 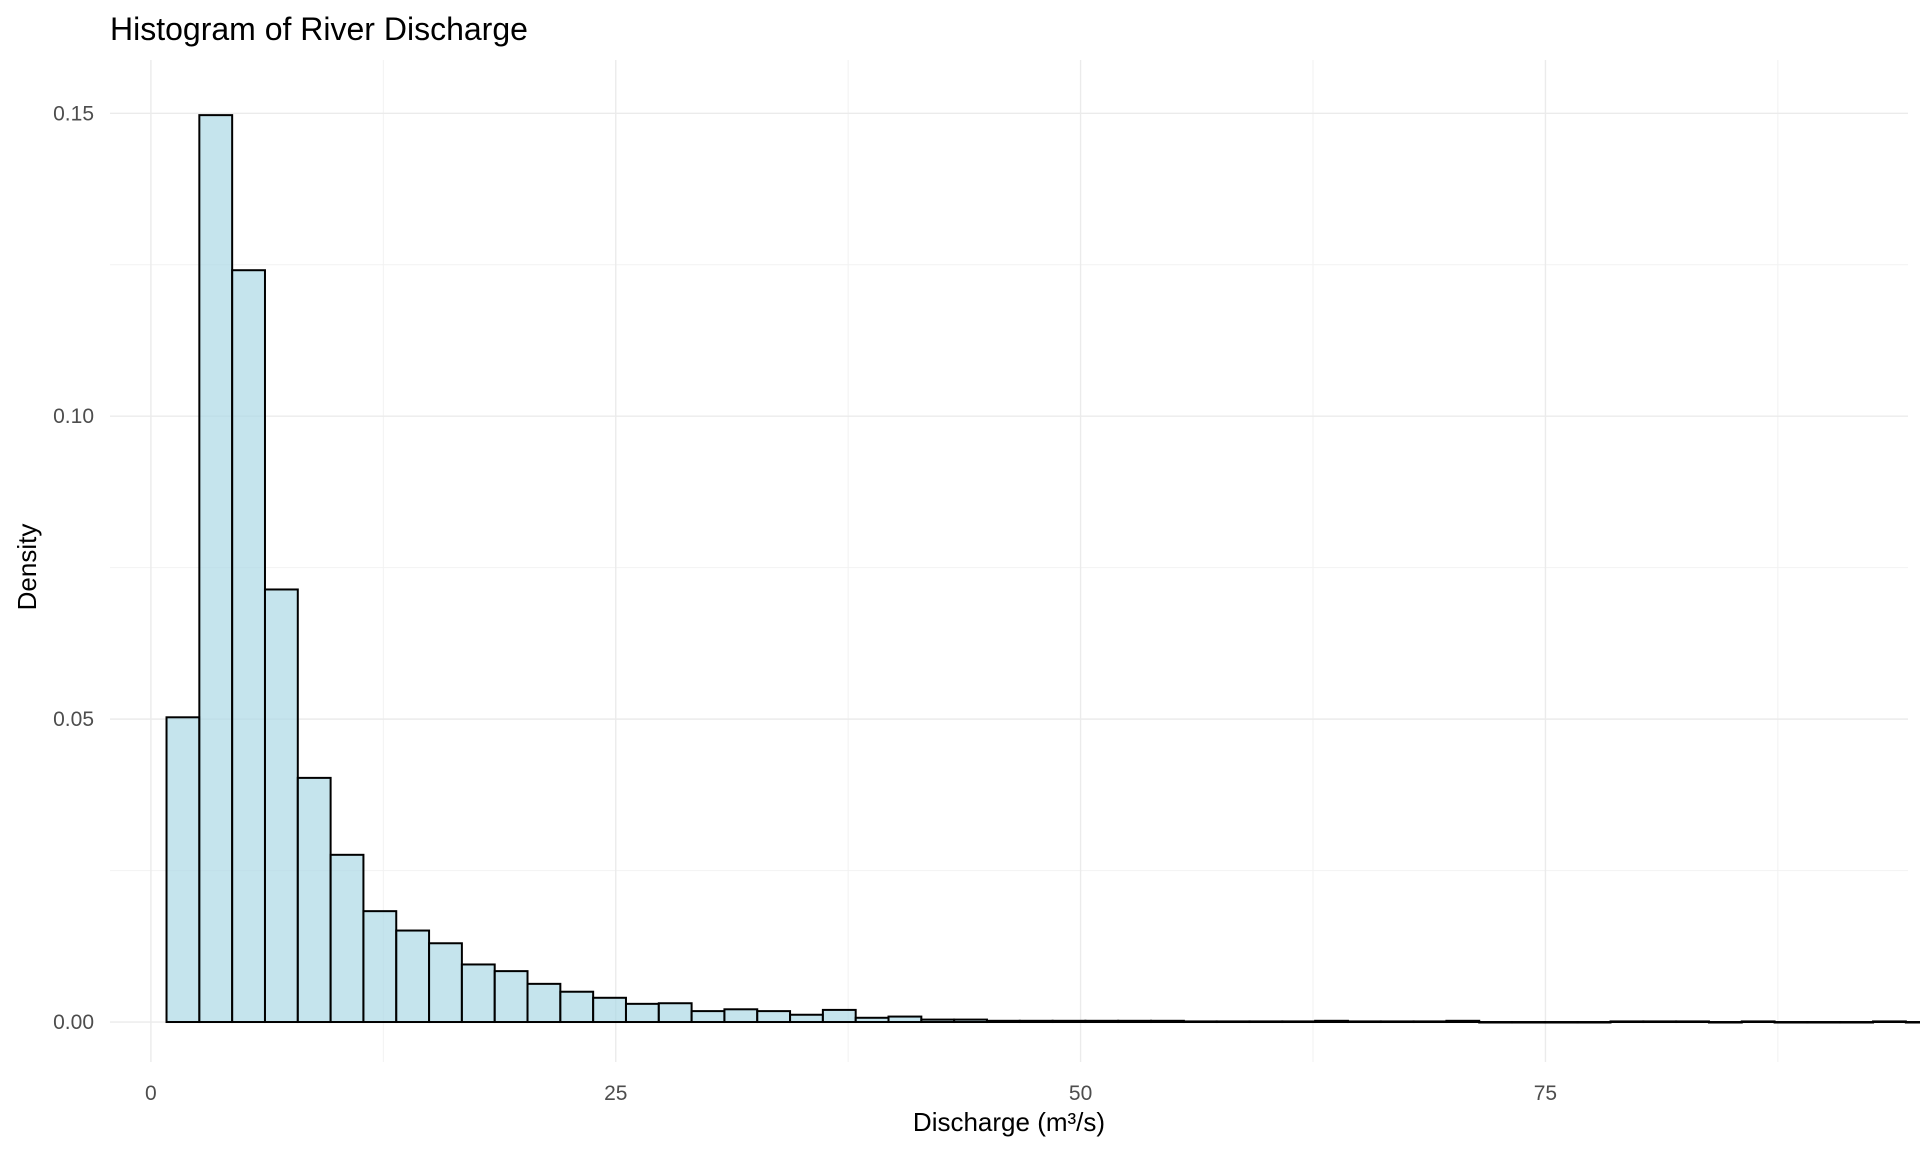 What do you see at coordinates (73, 719) in the screenshot?
I see `y-tick-label: 0.05` at bounding box center [73, 719].